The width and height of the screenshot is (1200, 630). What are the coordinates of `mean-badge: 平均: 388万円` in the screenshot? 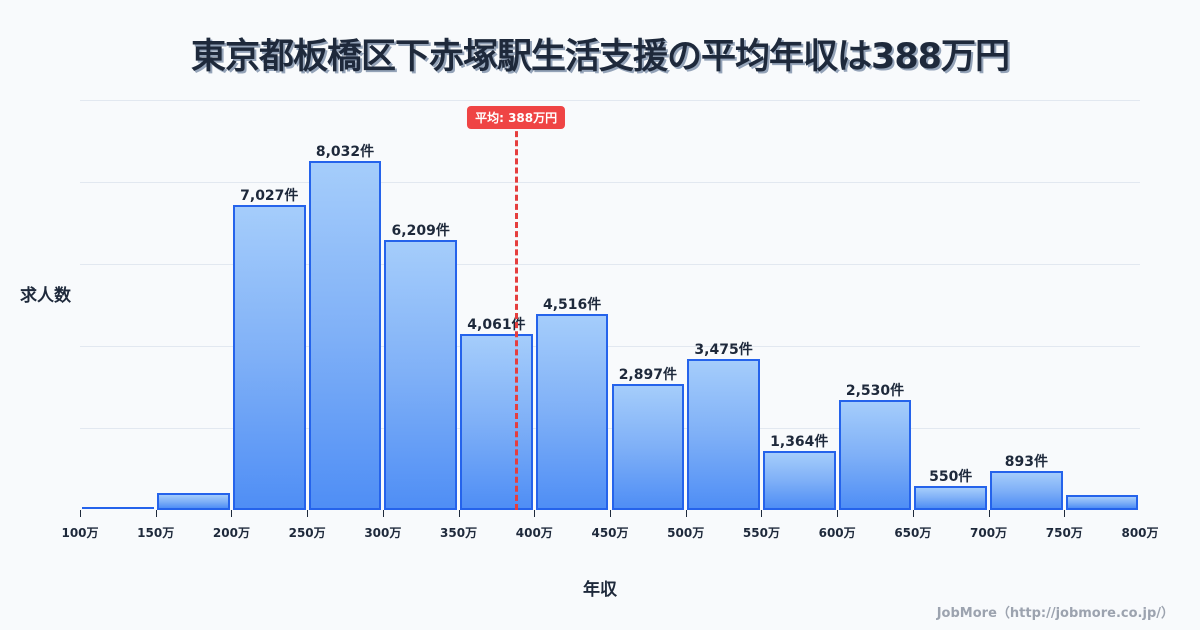 It's located at (516, 117).